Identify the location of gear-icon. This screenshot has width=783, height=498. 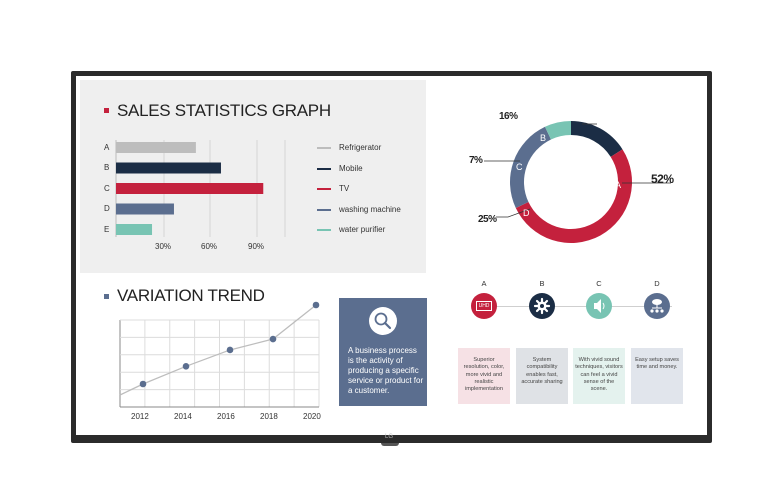
(542, 306).